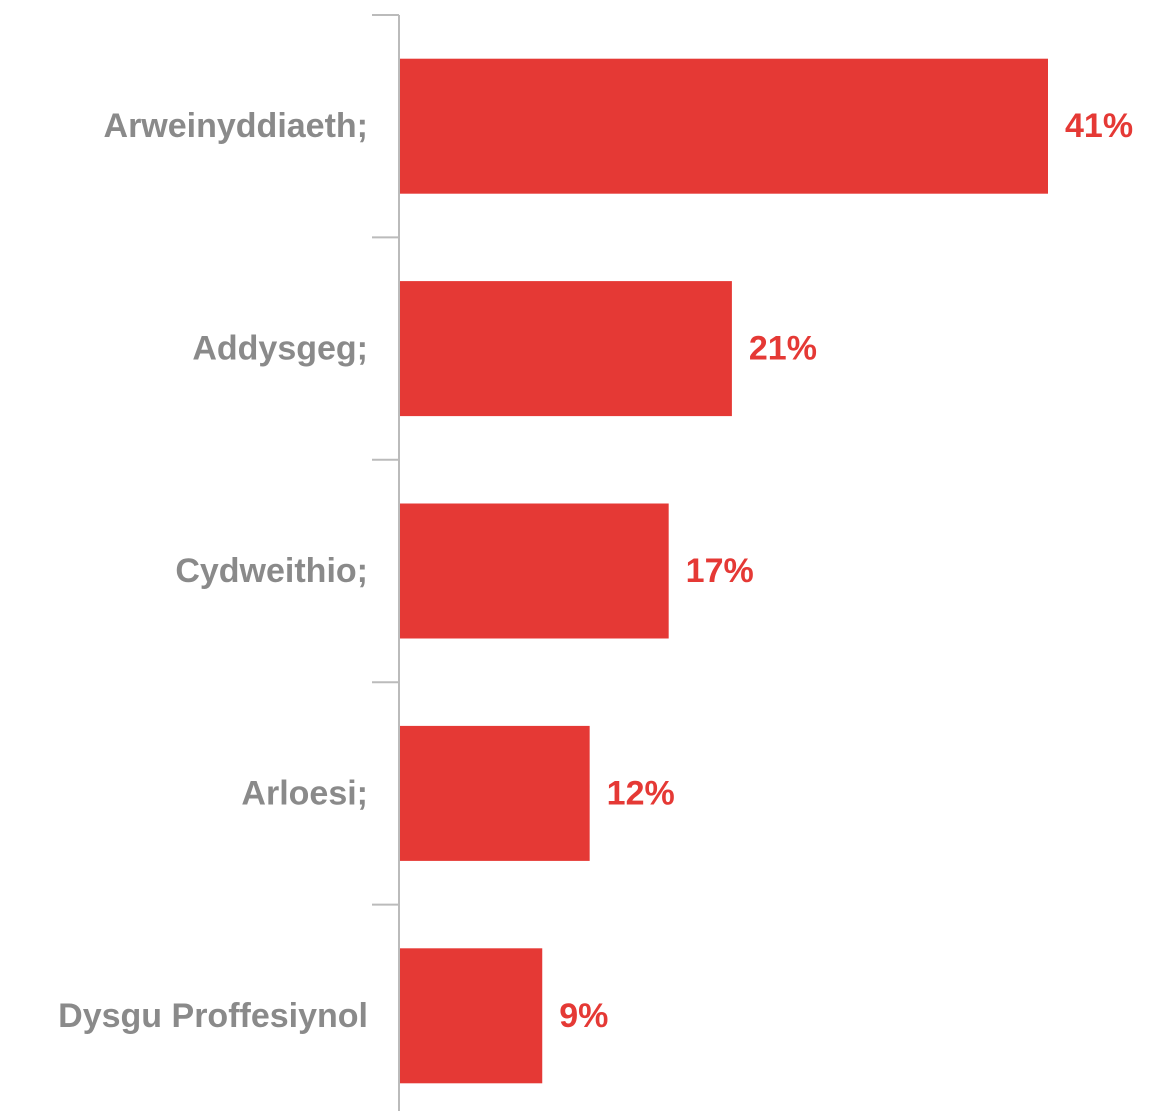 This screenshot has height=1111, width=1152. I want to click on category-label: Addysgeg;, so click(280, 349).